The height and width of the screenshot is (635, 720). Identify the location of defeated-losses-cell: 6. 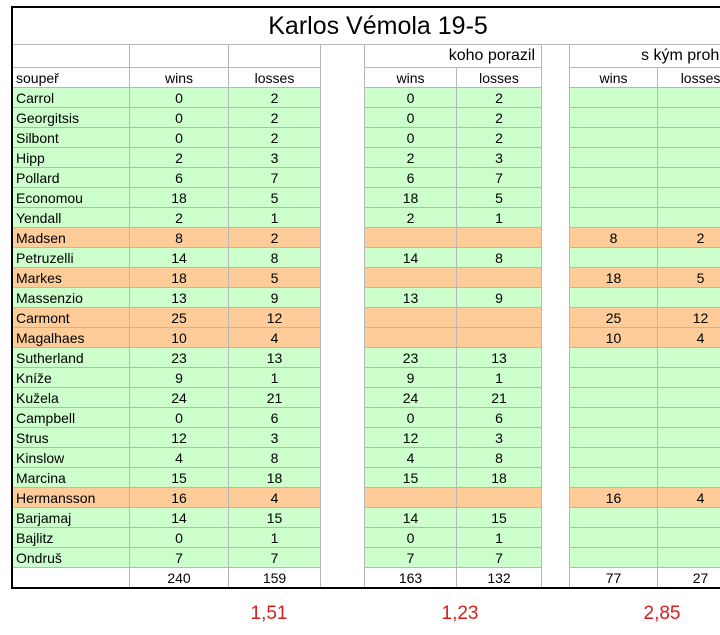
(499, 417).